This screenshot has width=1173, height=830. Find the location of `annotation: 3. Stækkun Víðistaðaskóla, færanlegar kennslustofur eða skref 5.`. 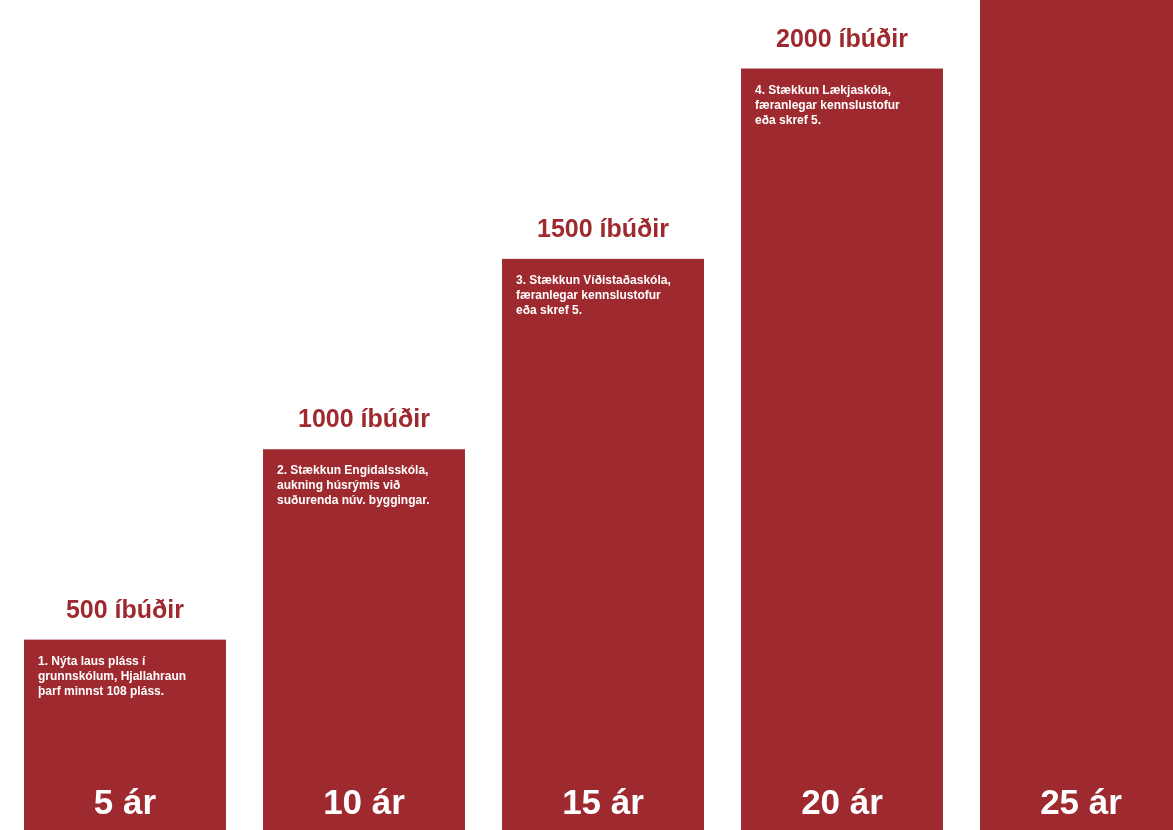

annotation: 3. Stækkun Víðistaðaskóla, færanlegar kennslustofur eða skref 5. is located at coordinates (594, 295).